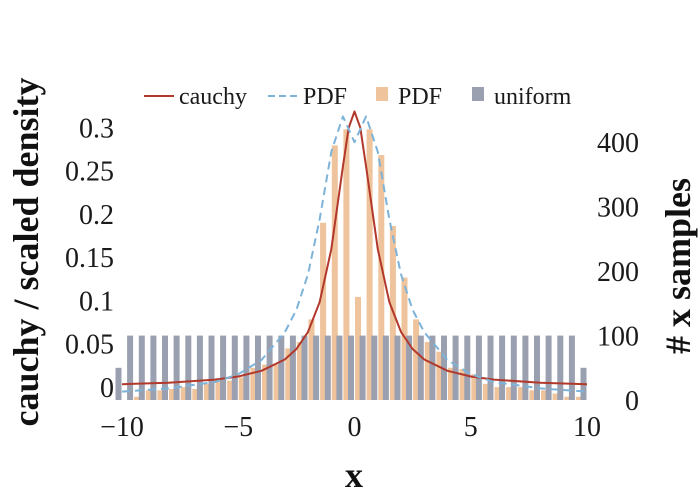  Describe the element at coordinates (213, 97) in the screenshot. I see `legend-label-0: cauchy` at that location.